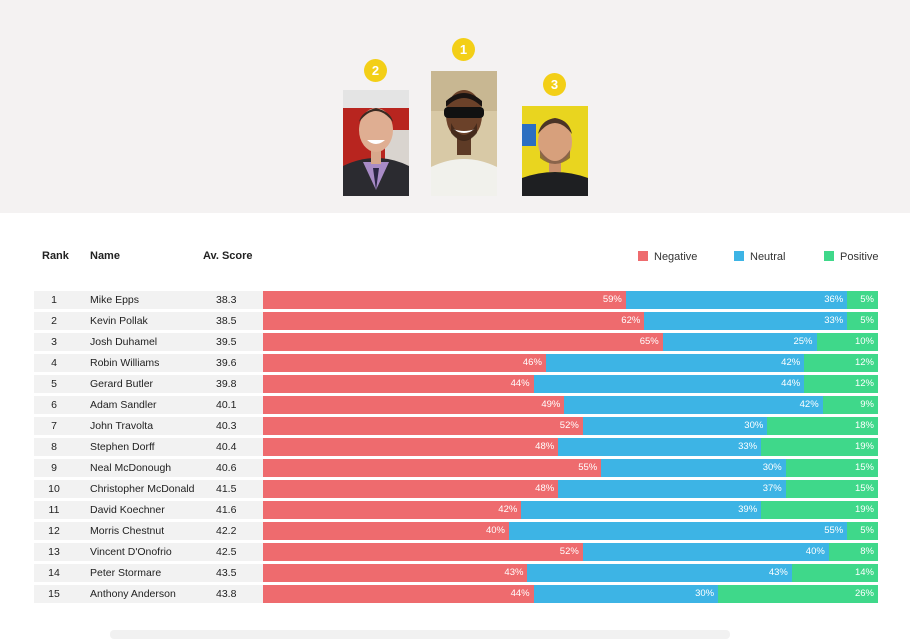 The image size is (910, 639). What do you see at coordinates (122, 426) in the screenshot?
I see `row-name: John Travolta` at bounding box center [122, 426].